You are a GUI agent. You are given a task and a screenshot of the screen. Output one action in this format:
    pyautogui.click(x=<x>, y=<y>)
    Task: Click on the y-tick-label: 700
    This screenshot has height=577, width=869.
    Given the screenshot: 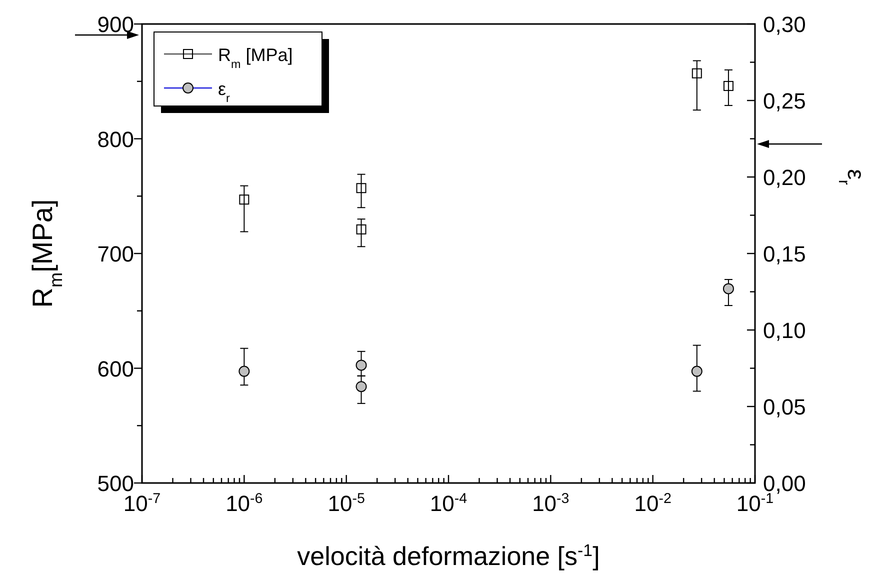 What is the action you would take?
    pyautogui.click(x=115, y=254)
    